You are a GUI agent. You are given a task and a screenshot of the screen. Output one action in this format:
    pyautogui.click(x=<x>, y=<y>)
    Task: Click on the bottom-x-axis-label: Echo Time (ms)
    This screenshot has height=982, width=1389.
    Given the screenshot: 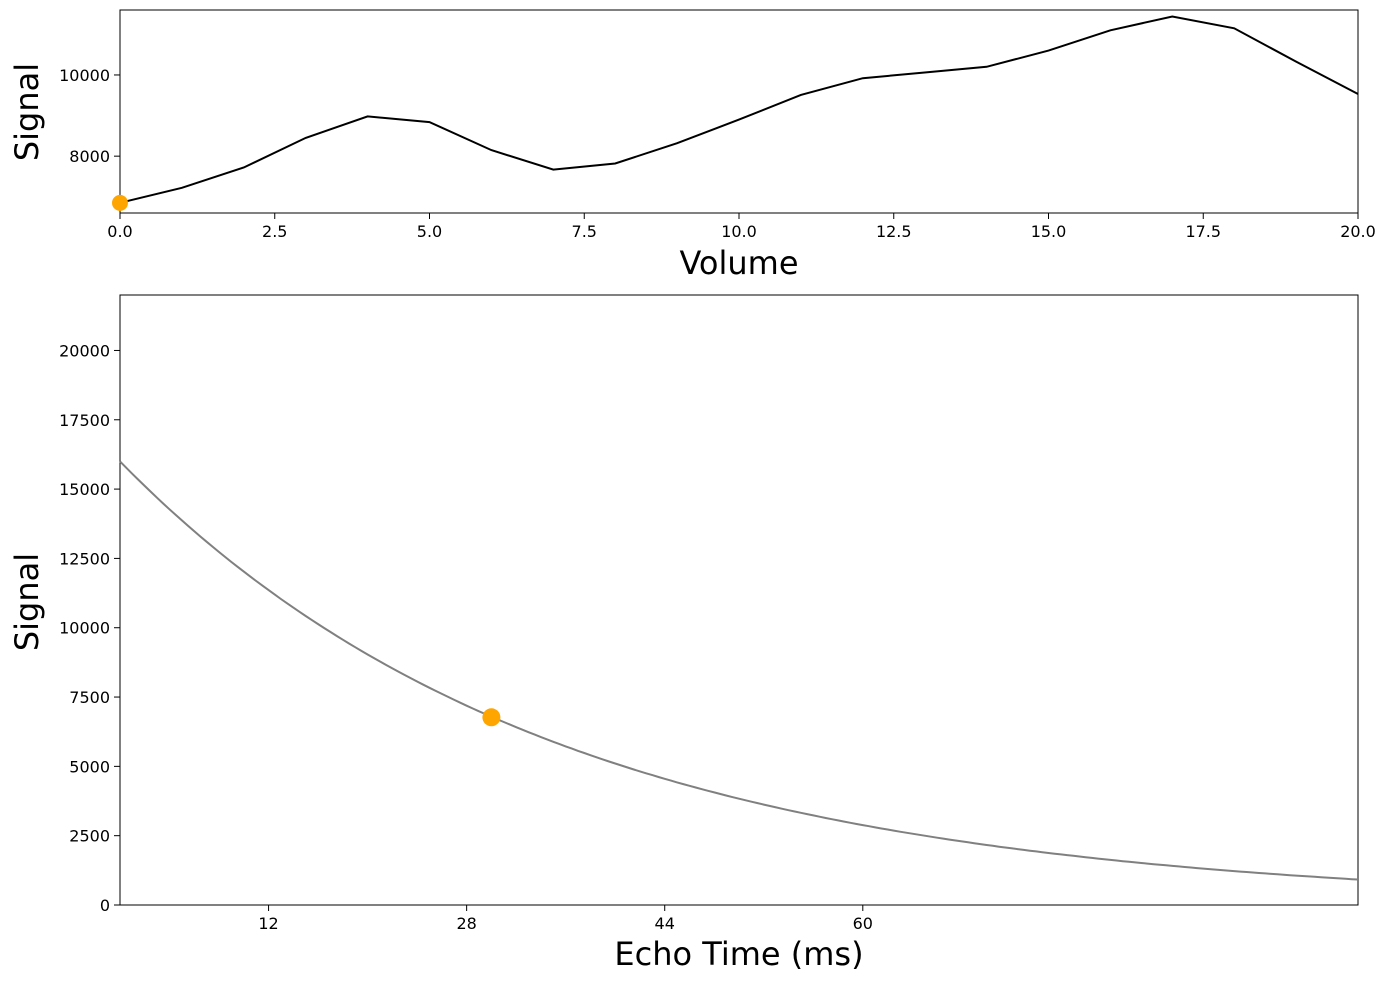 What is the action you would take?
    pyautogui.click(x=738, y=954)
    